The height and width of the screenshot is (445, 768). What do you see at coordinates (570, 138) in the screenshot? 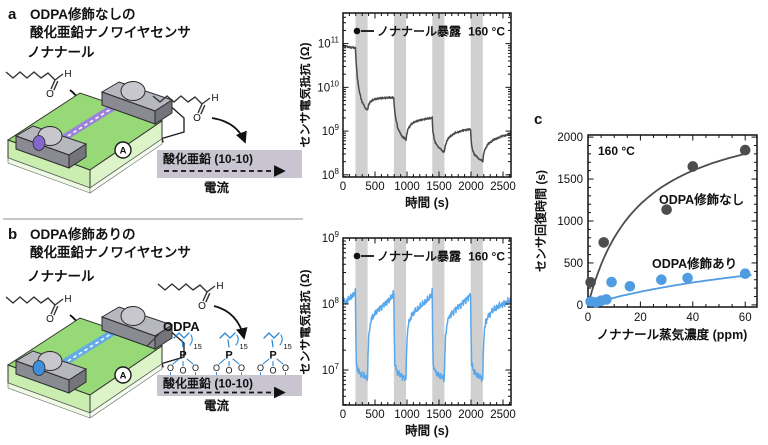
I see `y-tick-label: 2000` at bounding box center [570, 138].